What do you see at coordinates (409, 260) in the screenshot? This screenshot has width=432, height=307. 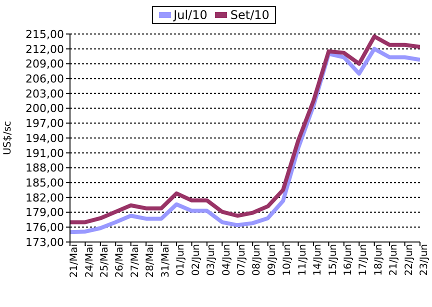 I see `x-tick-label: 22/Jun` at bounding box center [409, 260].